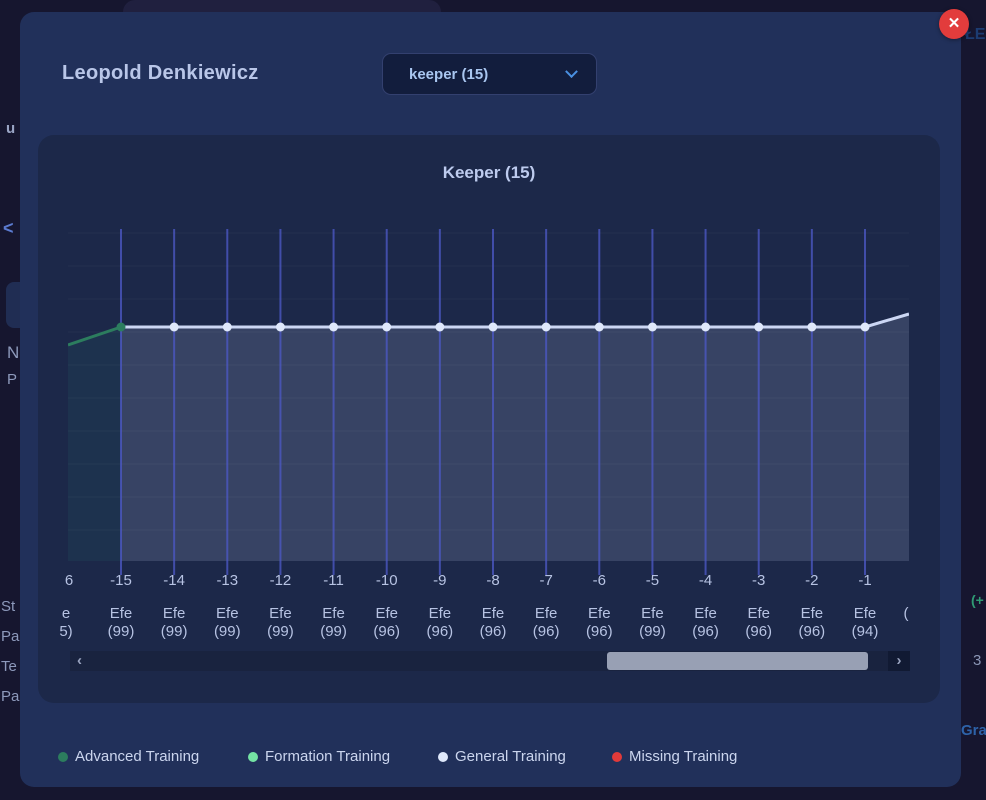  I want to click on player-label: Efe (94), so click(865, 622).